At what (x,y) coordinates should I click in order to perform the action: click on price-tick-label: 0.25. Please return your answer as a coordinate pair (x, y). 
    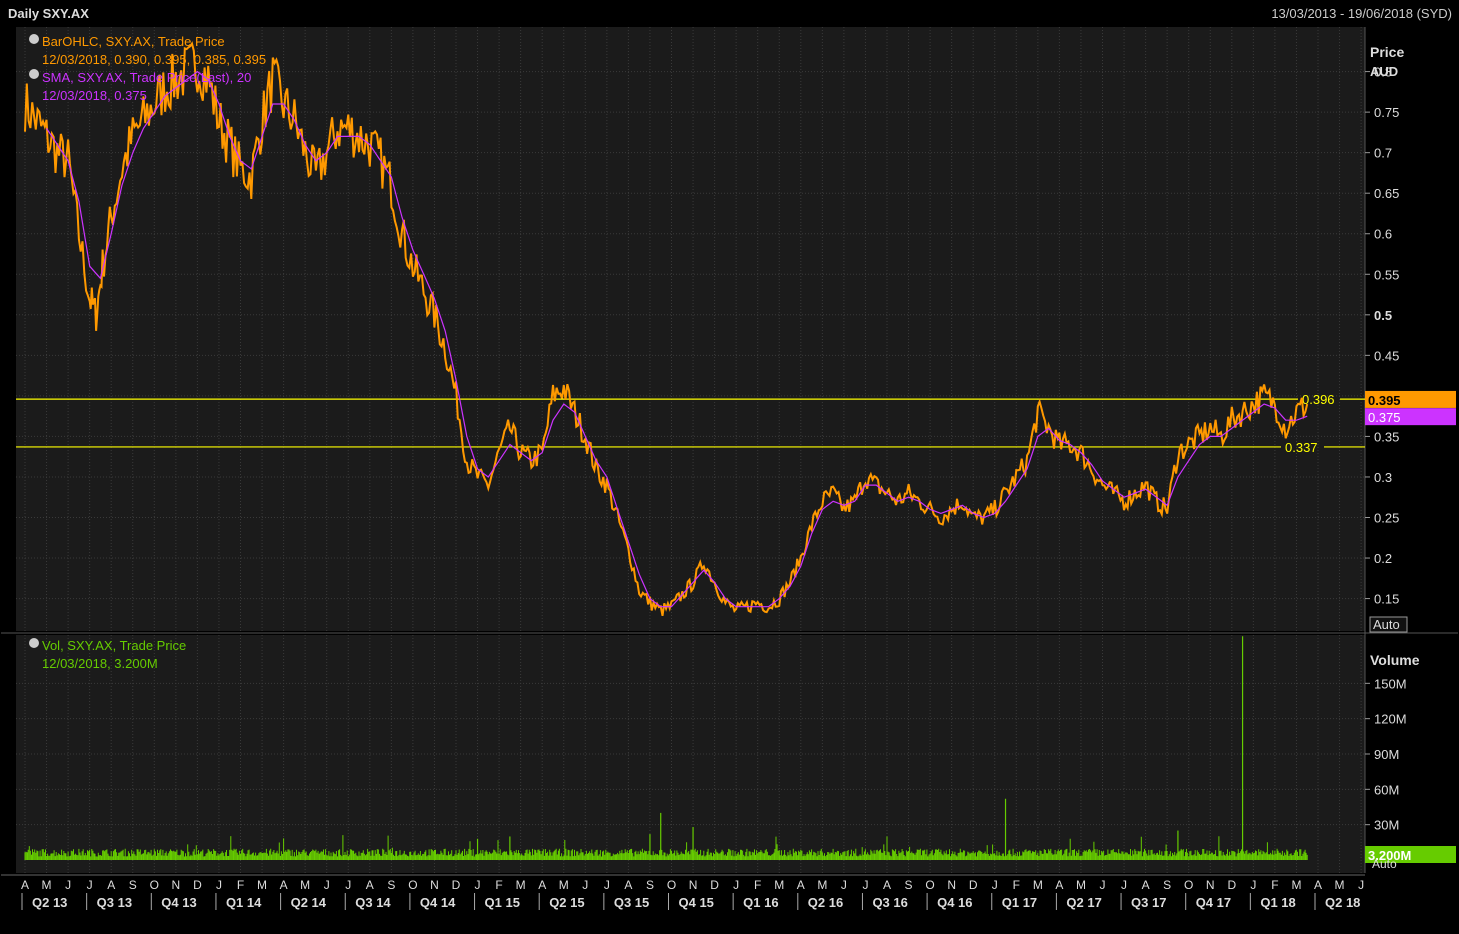
    Looking at the image, I should click on (1386, 517).